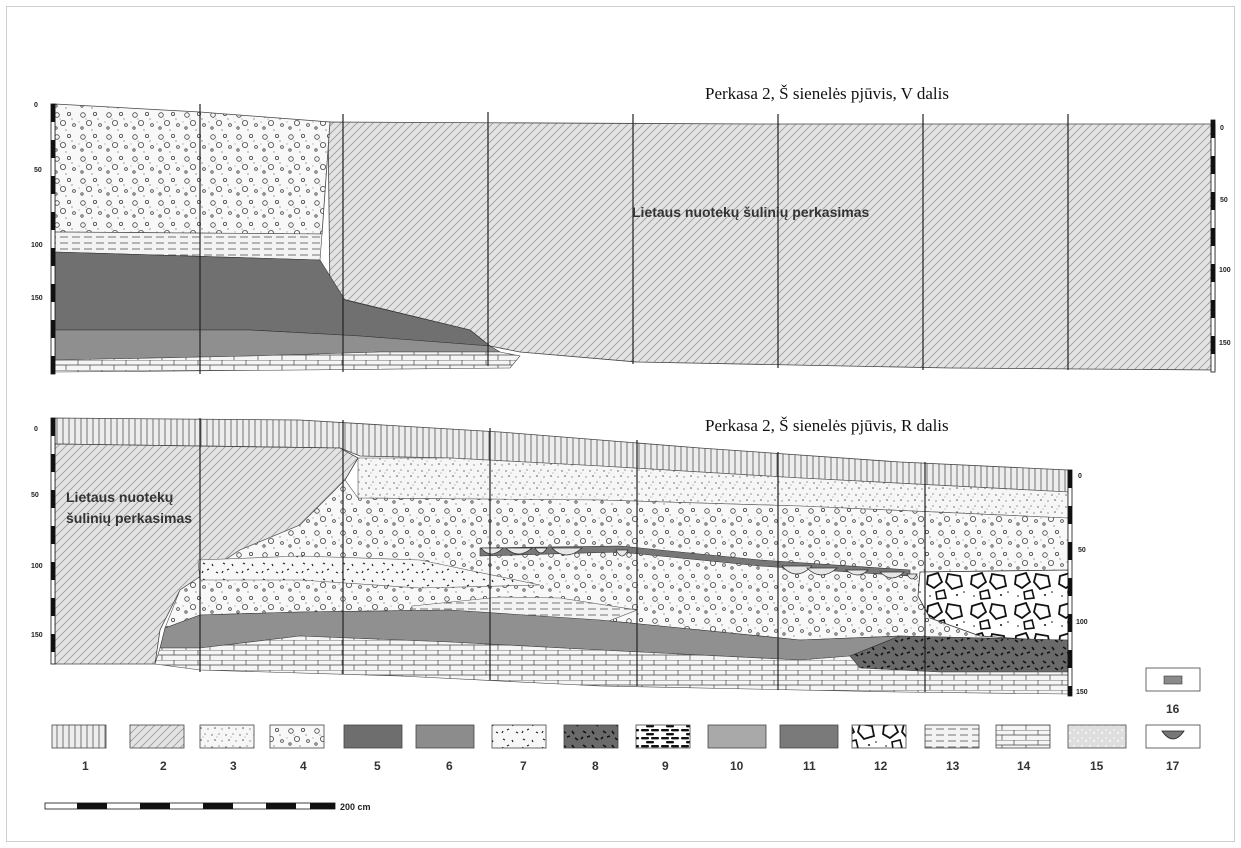 The width and height of the screenshot is (1241, 848). I want to click on legend-number: 2, so click(163, 766).